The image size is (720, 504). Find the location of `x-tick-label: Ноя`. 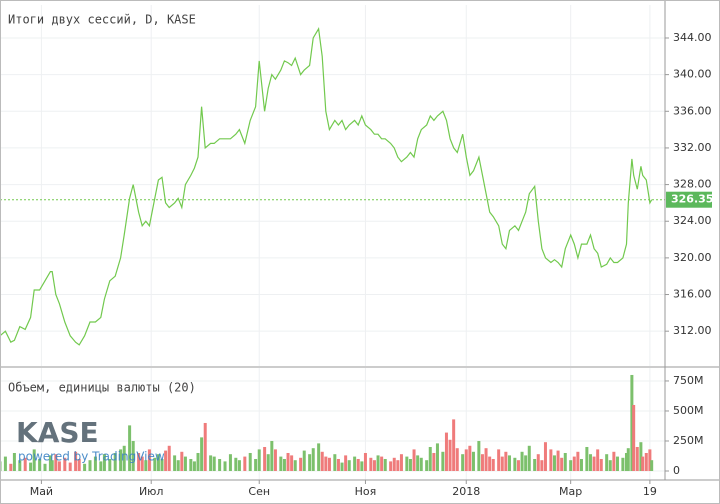

x-tick-label: Ноя is located at coordinates (366, 491).